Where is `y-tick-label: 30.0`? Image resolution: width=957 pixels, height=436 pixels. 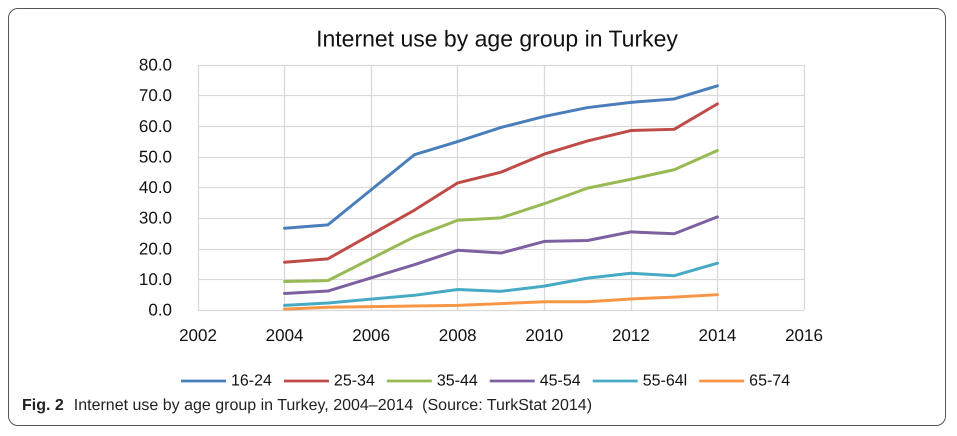 y-tick-label: 30.0 is located at coordinates (155, 218).